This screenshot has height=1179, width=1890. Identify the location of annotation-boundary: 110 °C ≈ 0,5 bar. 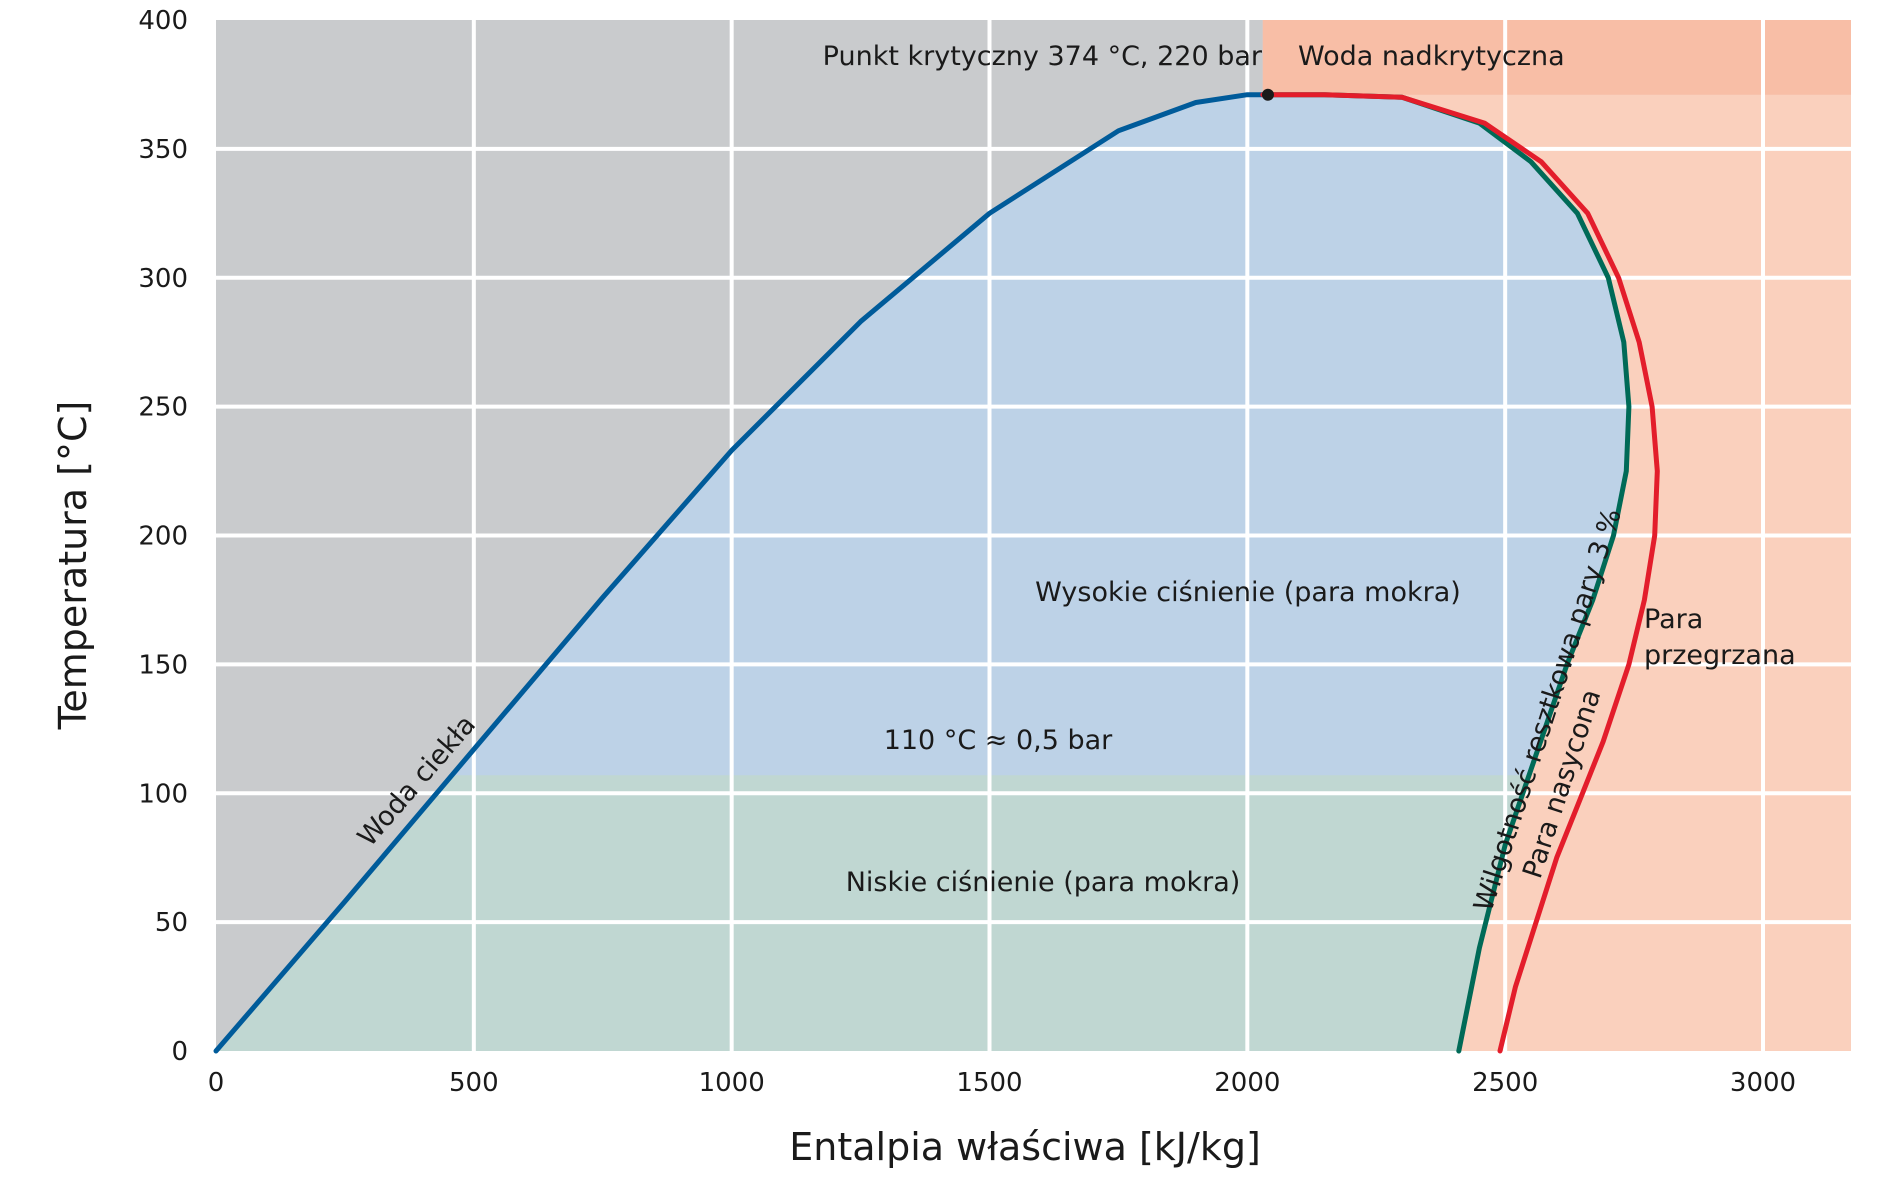
(998, 740).